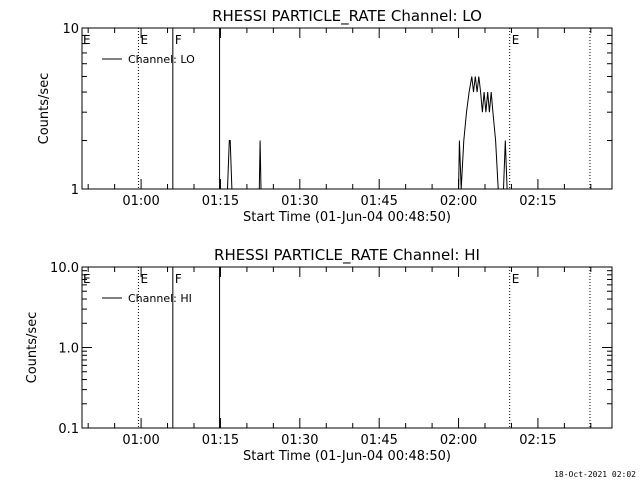 This screenshot has width=640, height=480. What do you see at coordinates (347, 16) in the screenshot?
I see `chart1-title: RHESSI PARTICLE_RATE Channel: LO` at bounding box center [347, 16].